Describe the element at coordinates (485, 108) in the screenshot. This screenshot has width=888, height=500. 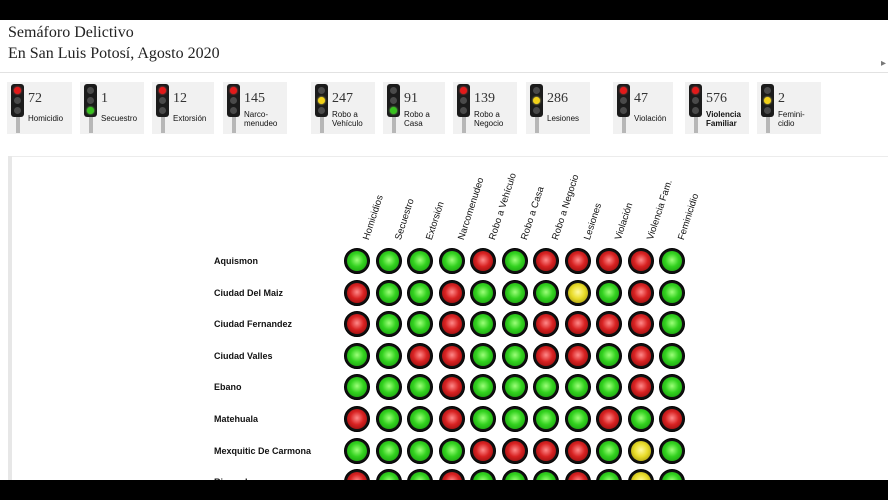
I see `summary-tile: 139 Robo a Negocio` at that location.